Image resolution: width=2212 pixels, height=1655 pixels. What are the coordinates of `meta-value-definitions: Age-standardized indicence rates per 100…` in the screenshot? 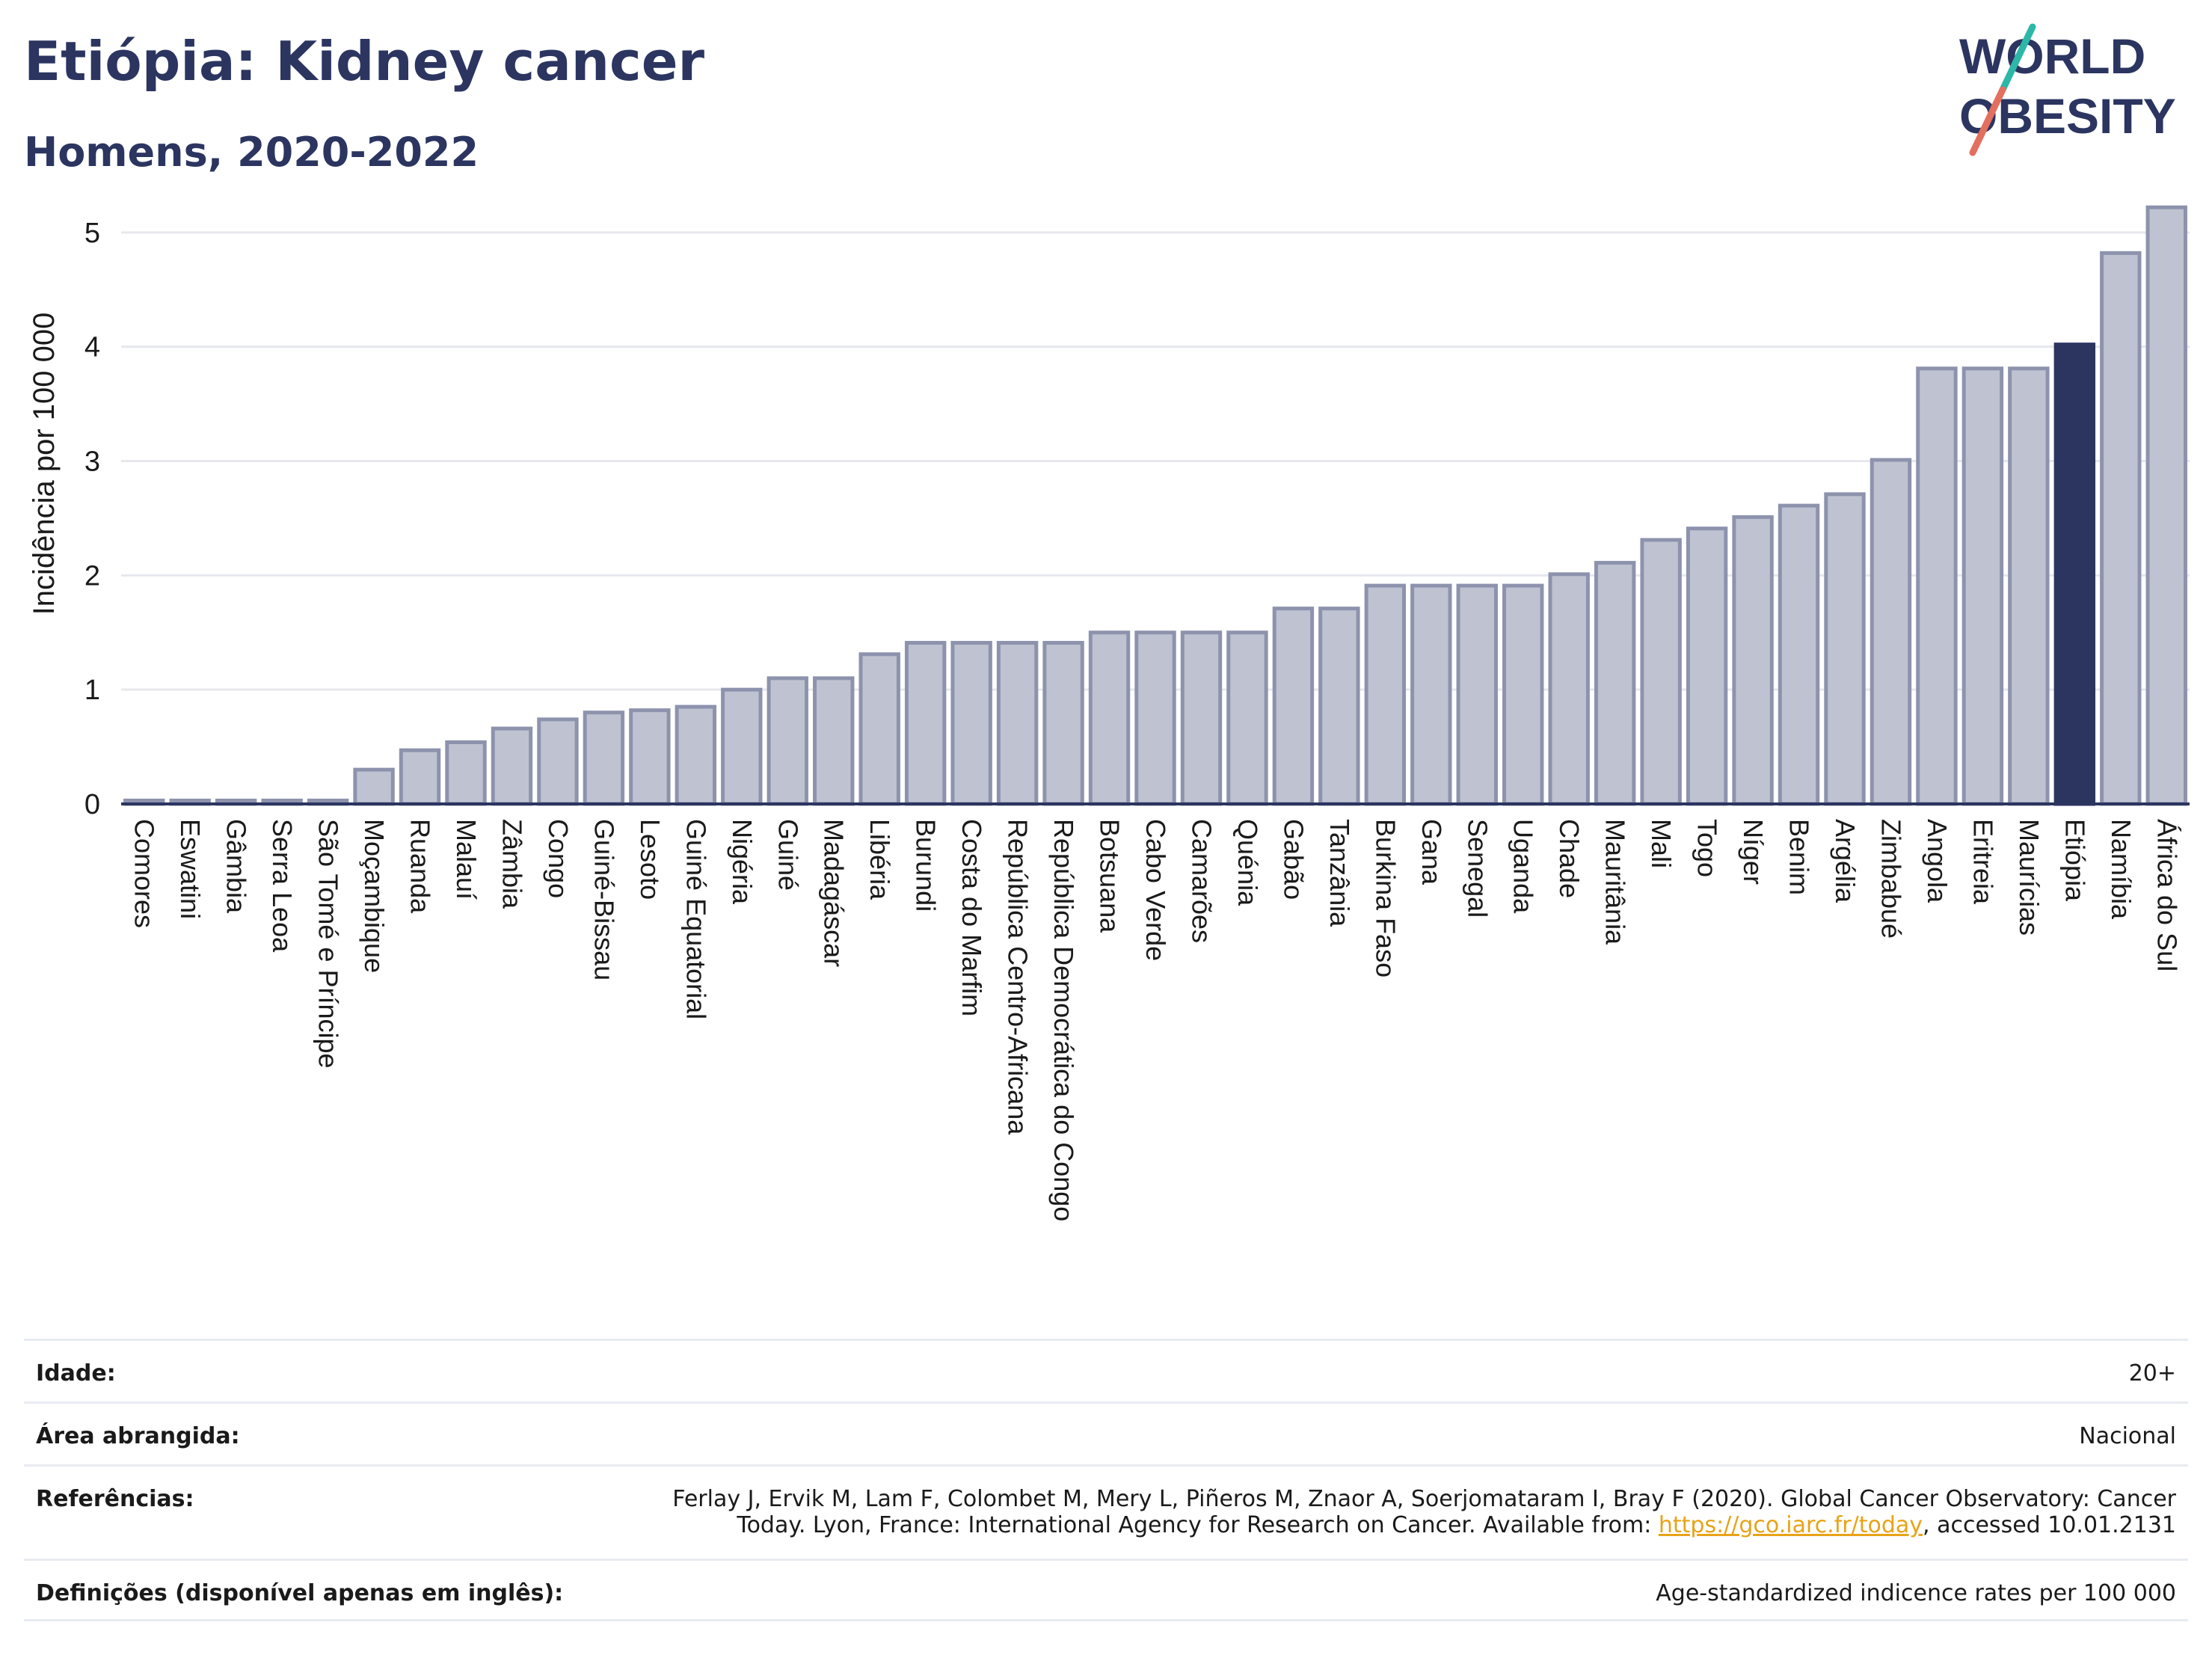 It's located at (1916, 1593).